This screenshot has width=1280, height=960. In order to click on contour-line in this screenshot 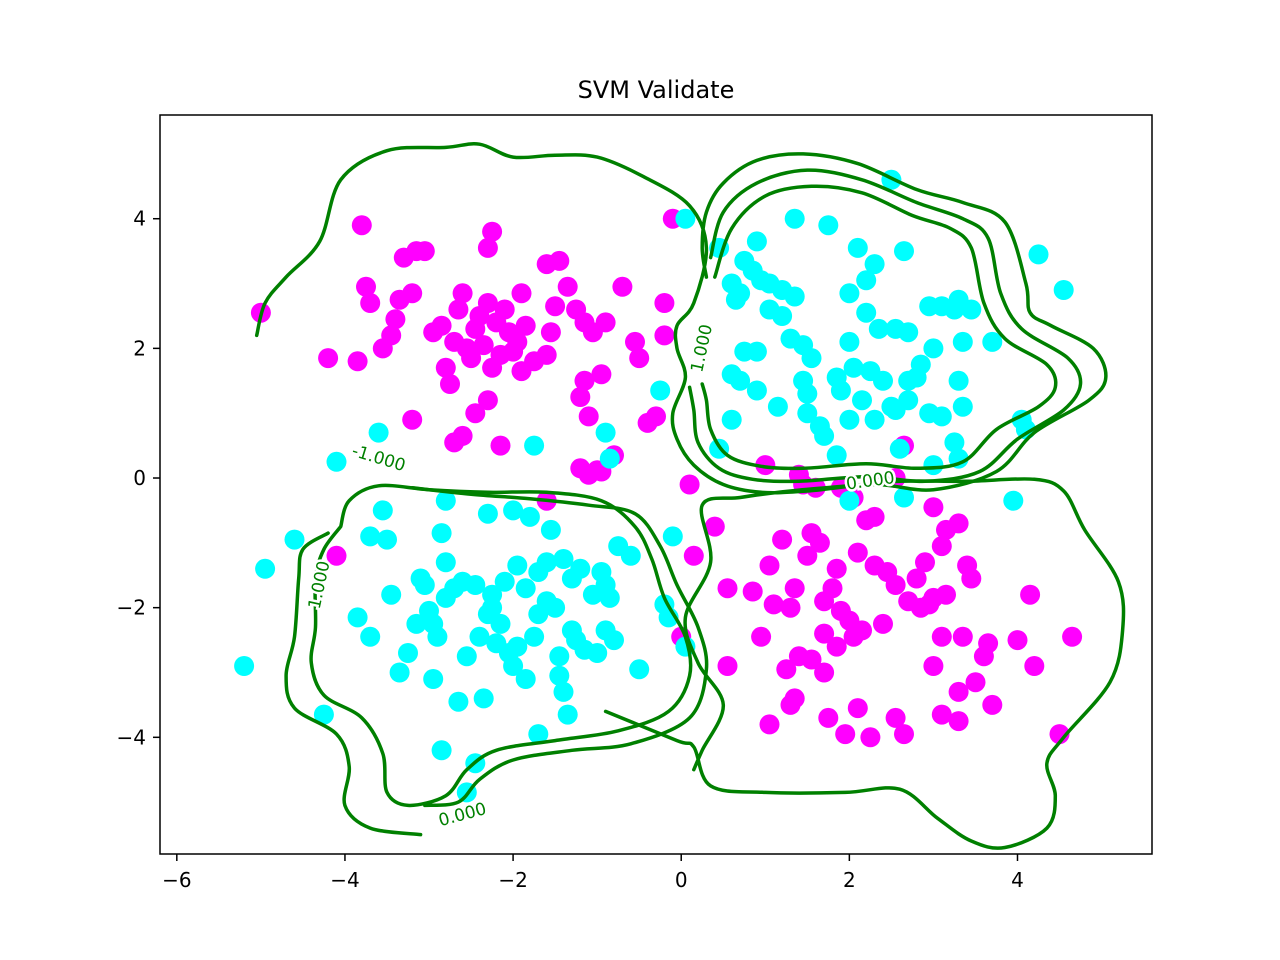, I will do `click(501, 645)`.